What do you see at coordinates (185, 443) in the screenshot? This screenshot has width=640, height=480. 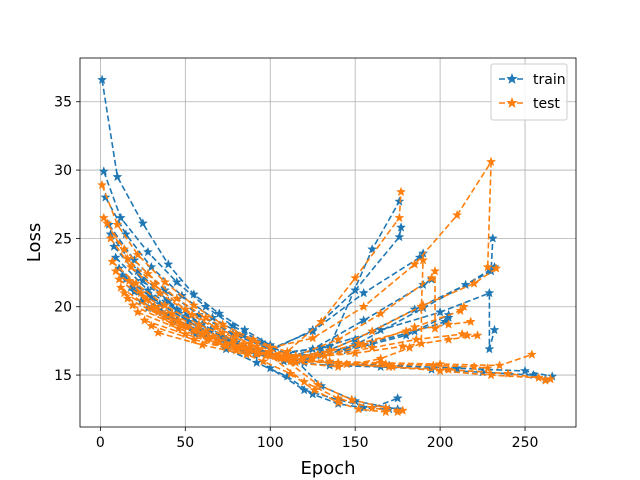 I see `x-tick-label: 50` at bounding box center [185, 443].